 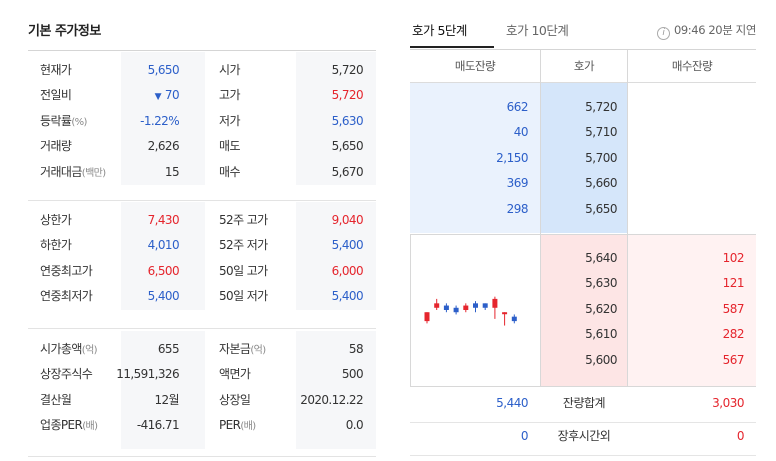 I want to click on bid-price: 5,610, so click(x=601, y=334).